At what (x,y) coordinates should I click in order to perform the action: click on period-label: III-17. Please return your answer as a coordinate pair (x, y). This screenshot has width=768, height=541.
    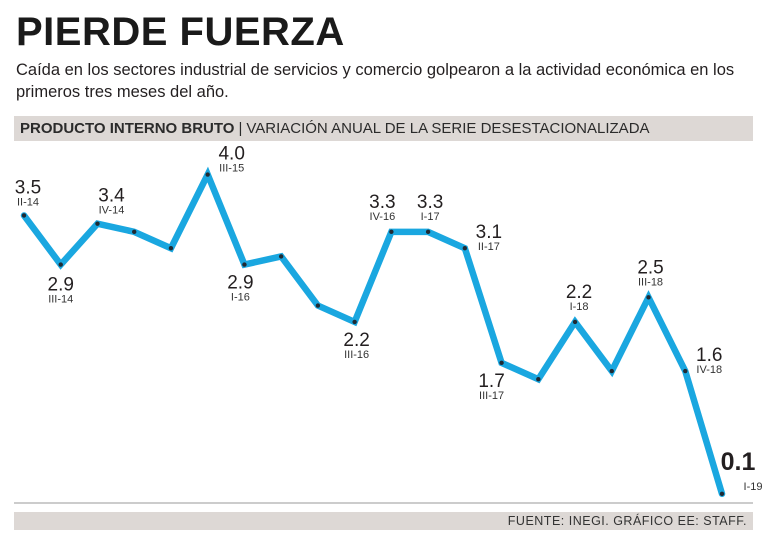
    Looking at the image, I should click on (491, 396).